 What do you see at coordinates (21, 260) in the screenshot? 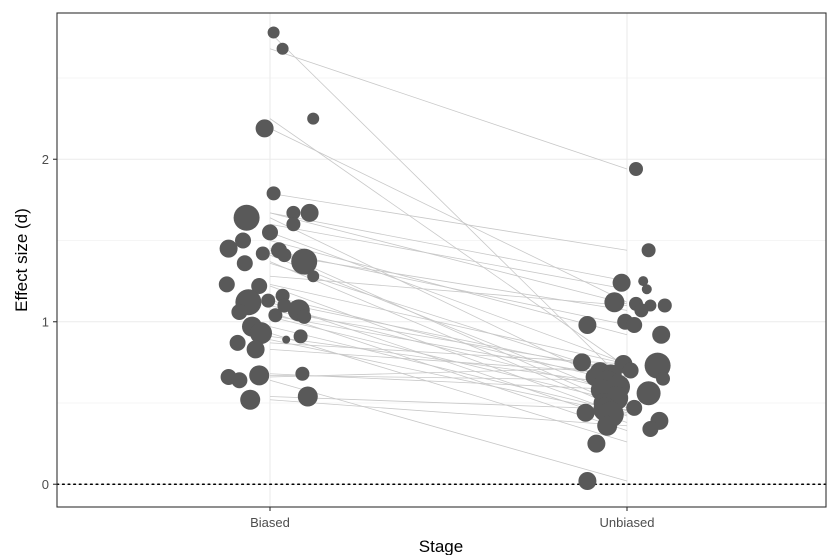
I see `y-axis-title: Effect size (d)` at bounding box center [21, 260].